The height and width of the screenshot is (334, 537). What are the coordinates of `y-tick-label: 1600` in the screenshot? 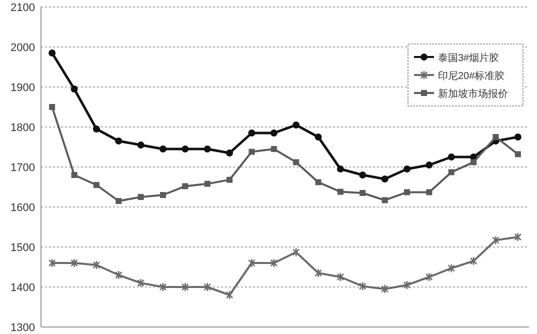 It's located at (22, 208).